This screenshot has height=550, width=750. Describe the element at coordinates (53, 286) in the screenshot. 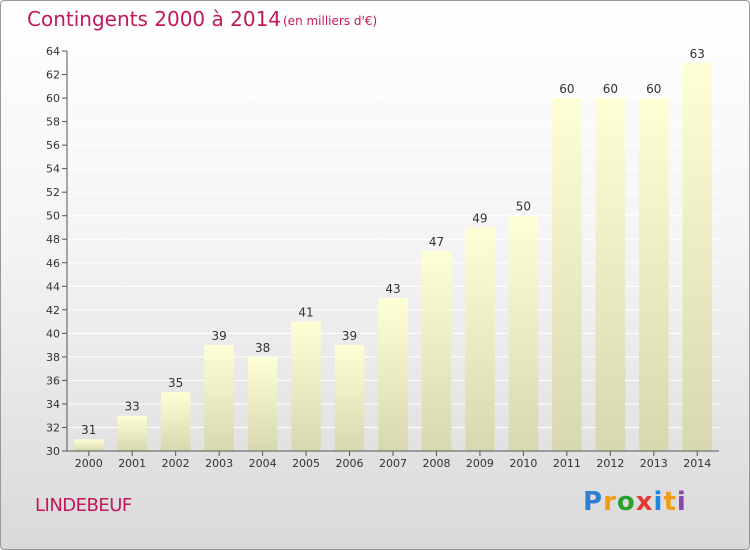

I see `y-tick-label: 44` at that location.